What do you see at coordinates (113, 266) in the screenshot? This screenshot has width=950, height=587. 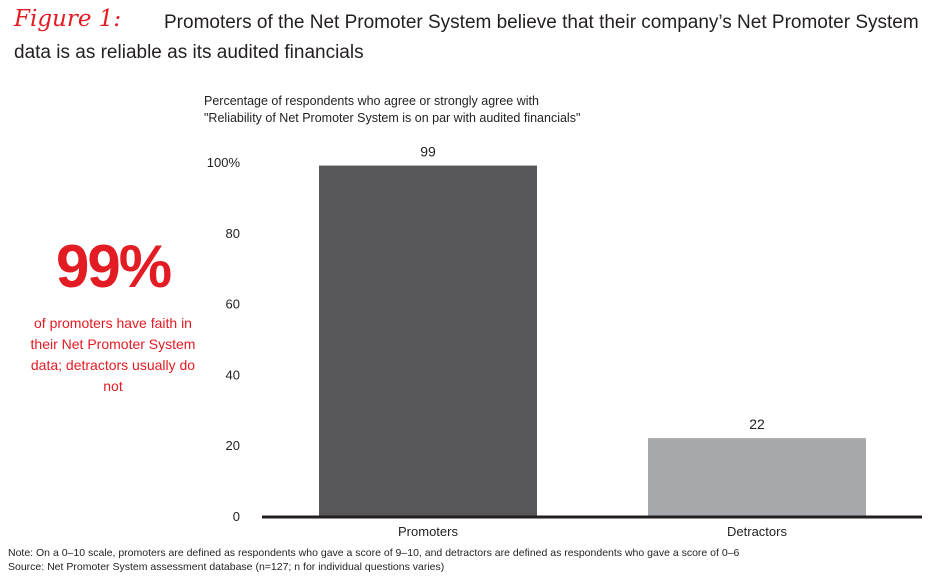 I see `callout-stat: 99%` at bounding box center [113, 266].